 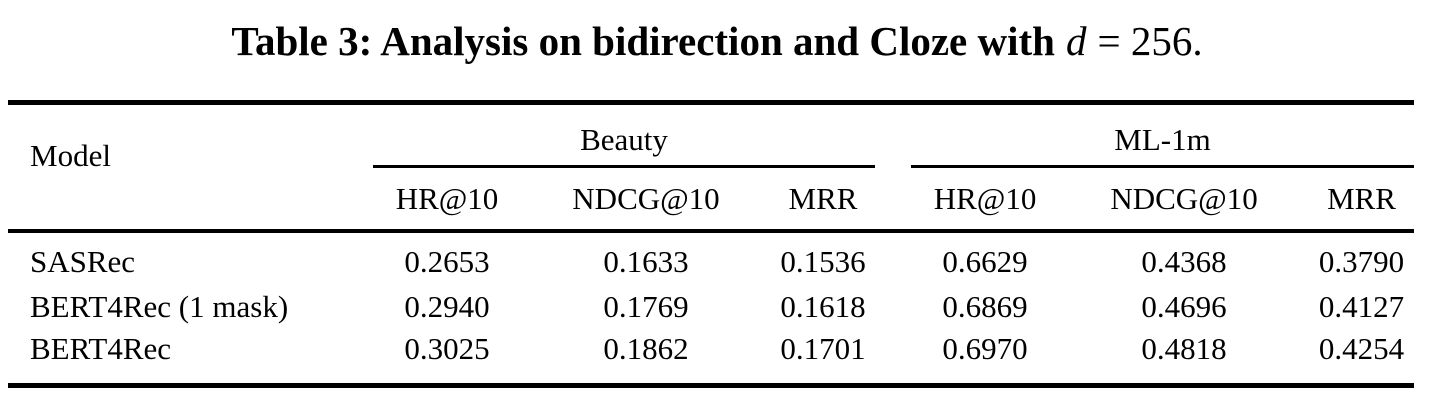 What do you see at coordinates (1184, 261) in the screenshot?
I see `metric-value: 0.4368` at bounding box center [1184, 261].